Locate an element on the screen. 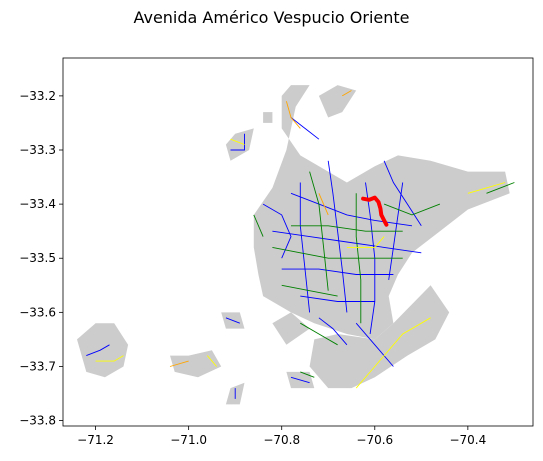  y-tick-label: −33.6 is located at coordinates (37, 312).